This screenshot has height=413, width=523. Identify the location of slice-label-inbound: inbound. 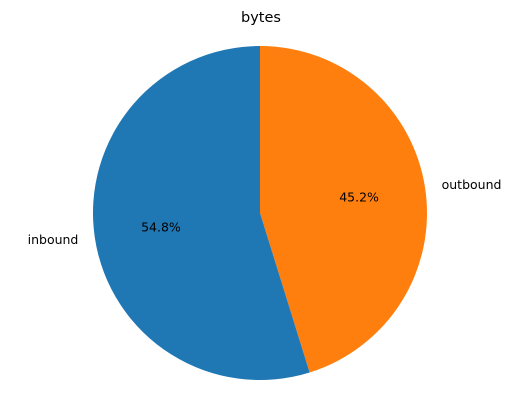
(53, 239).